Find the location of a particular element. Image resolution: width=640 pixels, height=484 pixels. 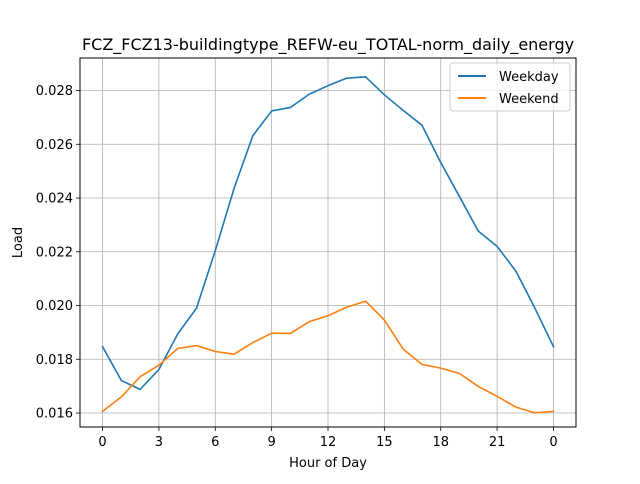

x-tick-label: 6 is located at coordinates (215, 442).